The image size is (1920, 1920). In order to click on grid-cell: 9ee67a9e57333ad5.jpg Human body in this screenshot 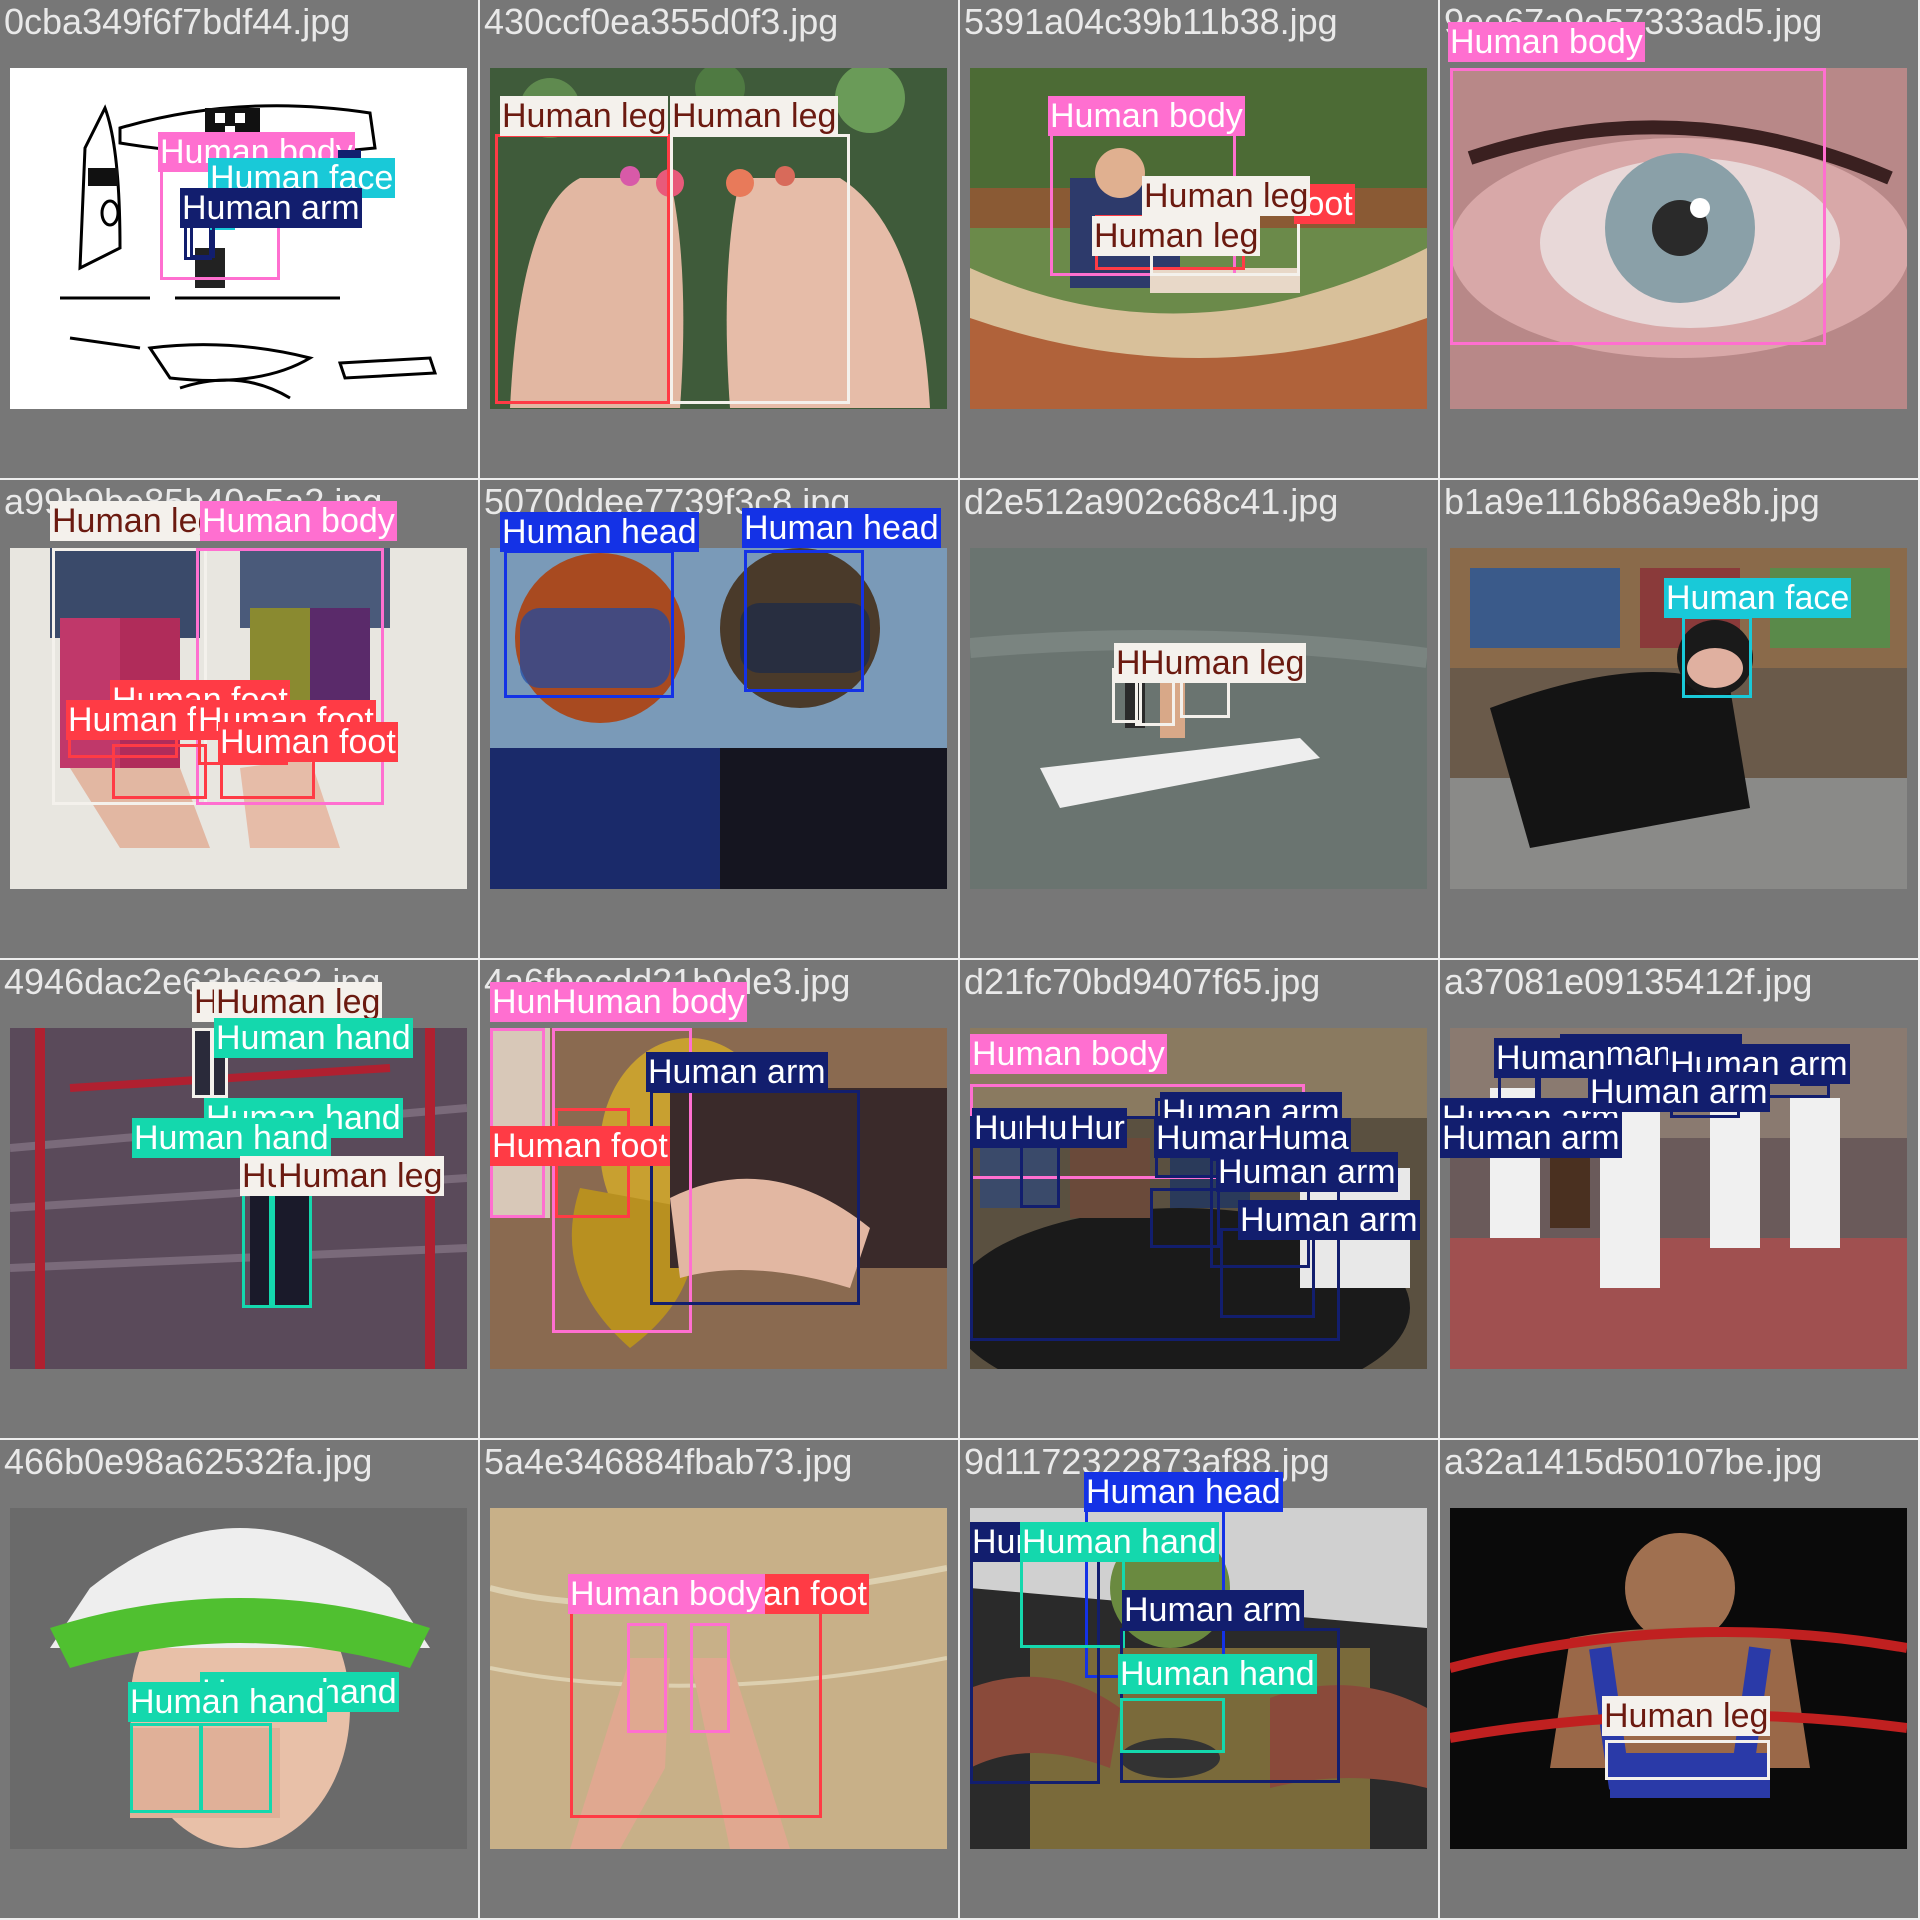, I will do `click(1680, 240)`.